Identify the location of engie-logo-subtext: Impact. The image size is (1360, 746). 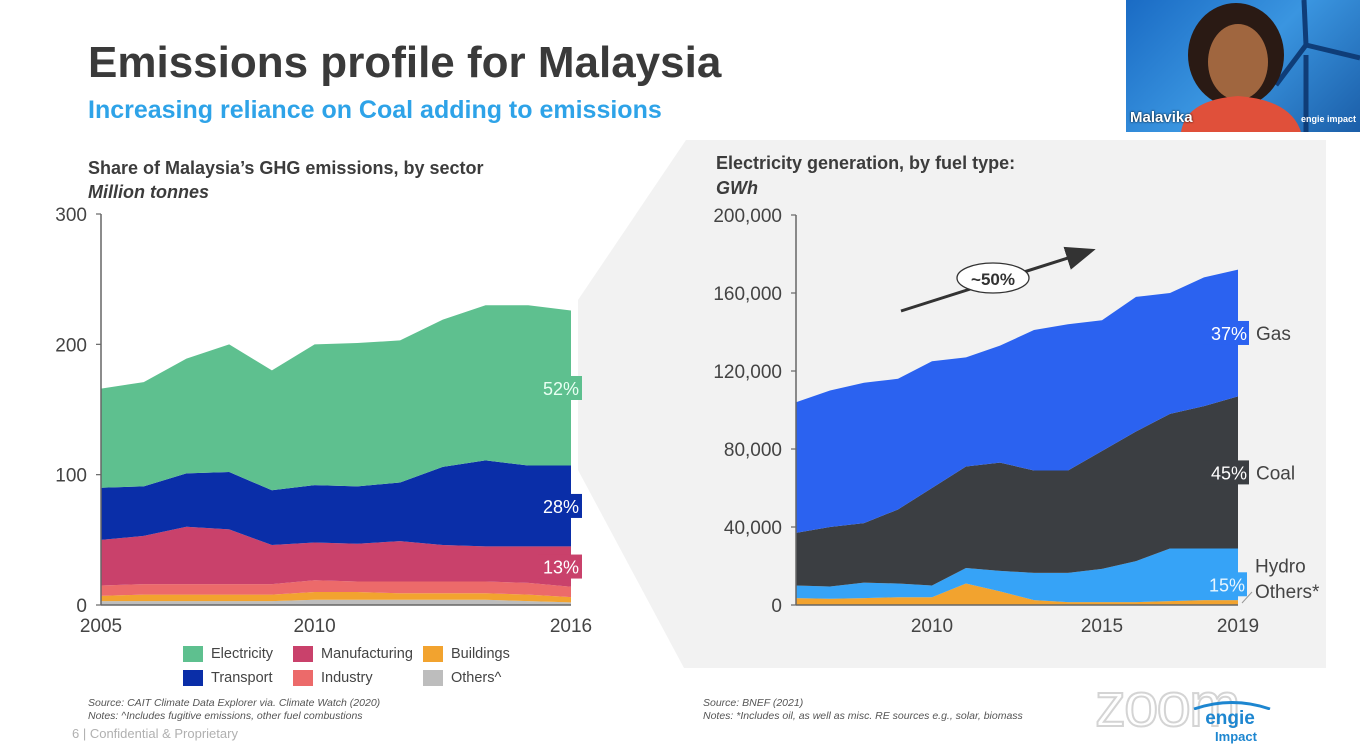
(1236, 736).